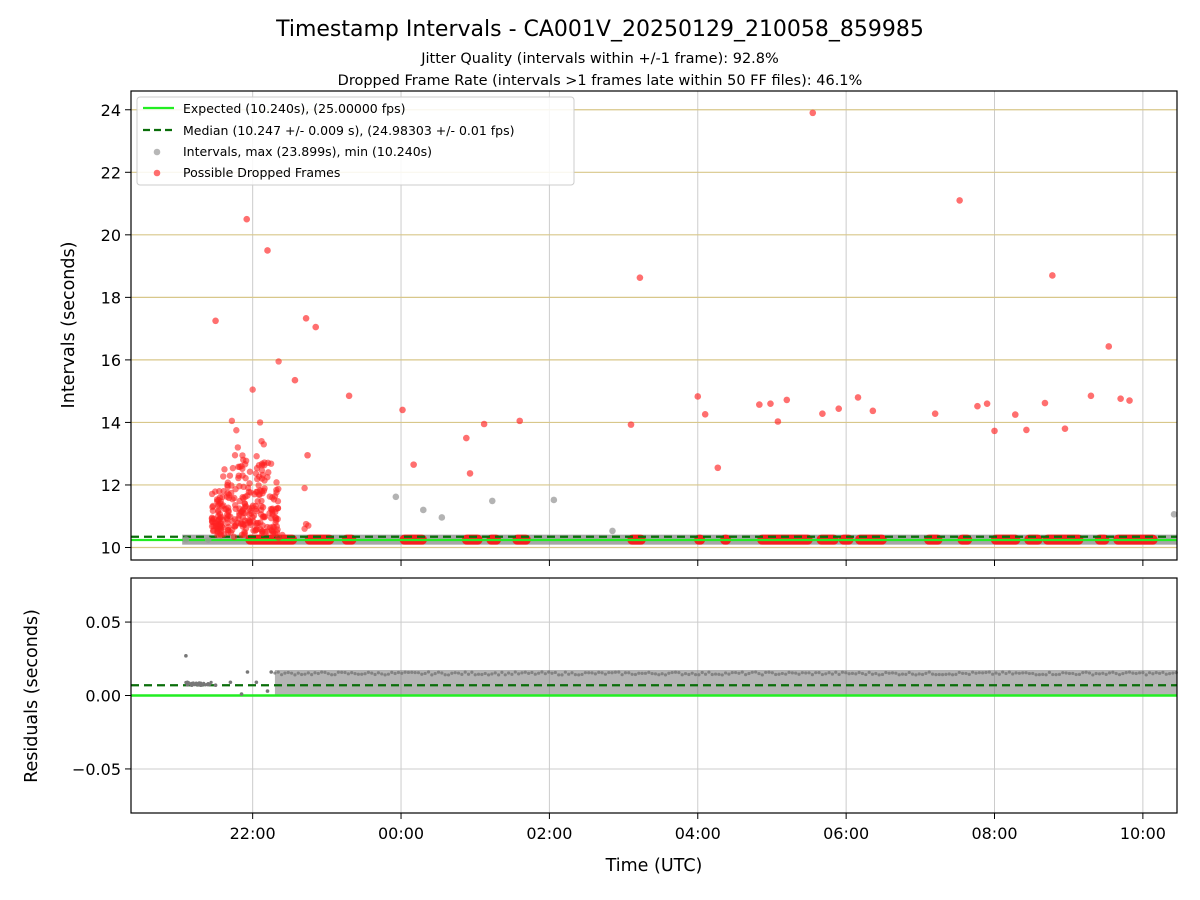 The height and width of the screenshot is (900, 1200). Describe the element at coordinates (846, 833) in the screenshot. I see `residuals-xtick-label-4: 06:00` at that location.